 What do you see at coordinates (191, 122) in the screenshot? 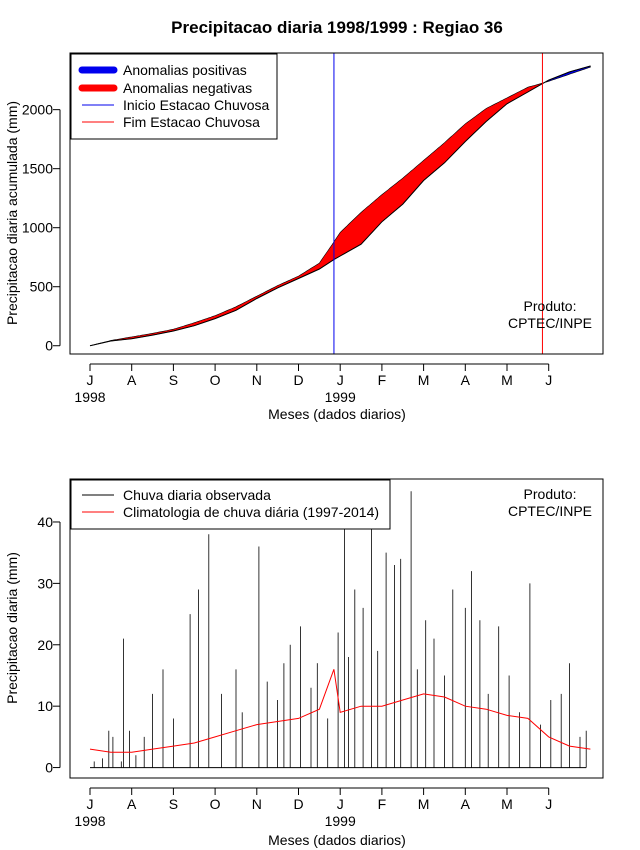
I see `legend-label-end: Fim Estacao Chuvosa` at bounding box center [191, 122].